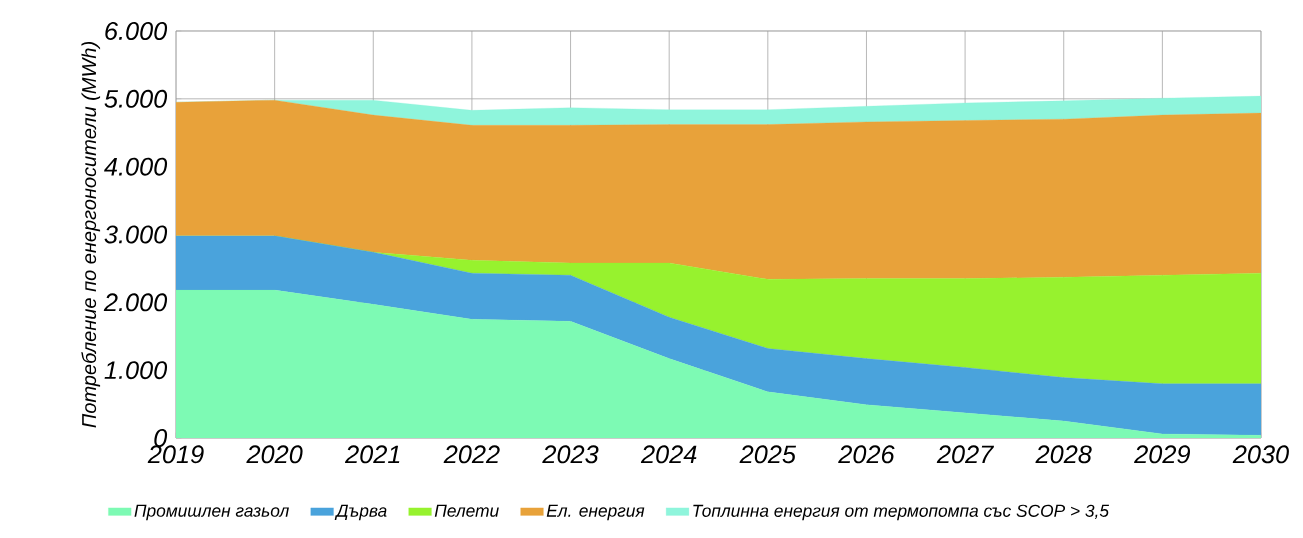 This screenshot has height=538, width=1303. What do you see at coordinates (91, 235) in the screenshot?
I see `y-axis-title: Потребление по енергоносители (MWh)` at bounding box center [91, 235].